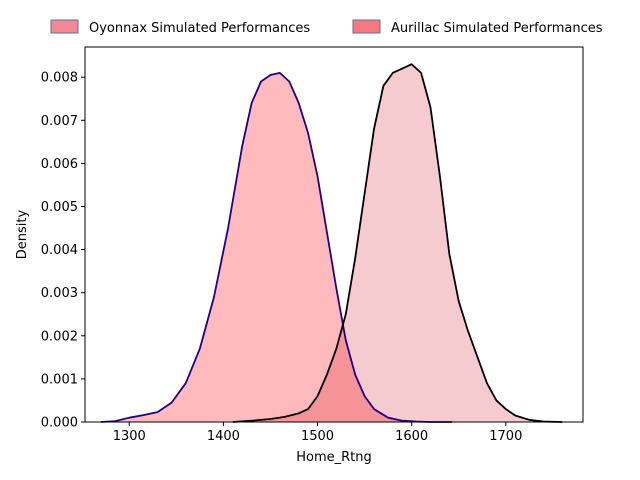  I want to click on y-tick-label: 0.007, so click(59, 121).